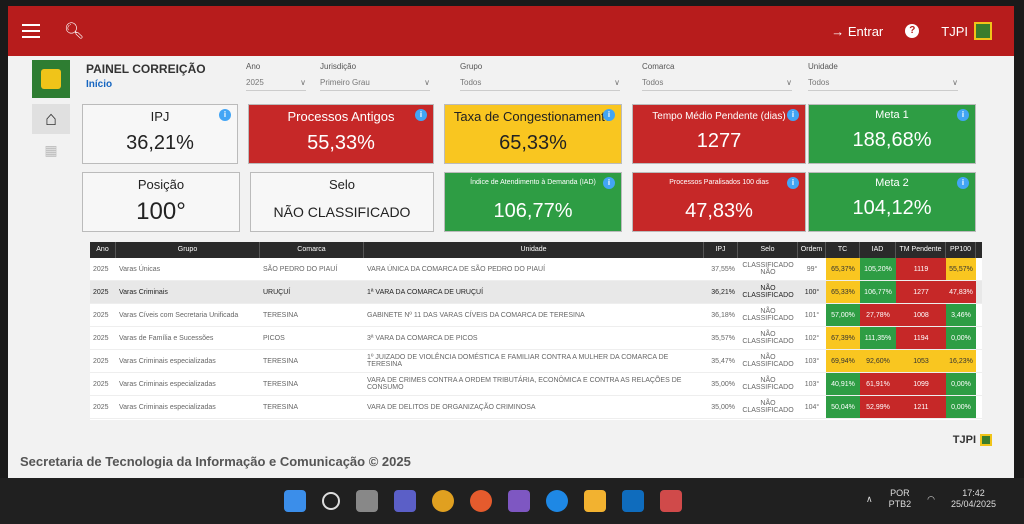  What do you see at coordinates (878, 361) in the screenshot?
I see `cell-iad: 92,60%` at bounding box center [878, 361].